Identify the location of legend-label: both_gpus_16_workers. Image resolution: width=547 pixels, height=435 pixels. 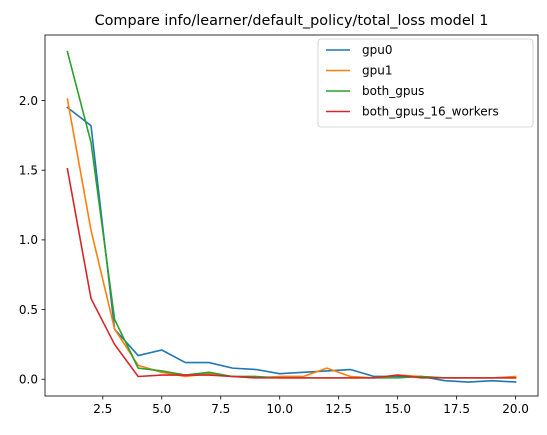
(430, 112).